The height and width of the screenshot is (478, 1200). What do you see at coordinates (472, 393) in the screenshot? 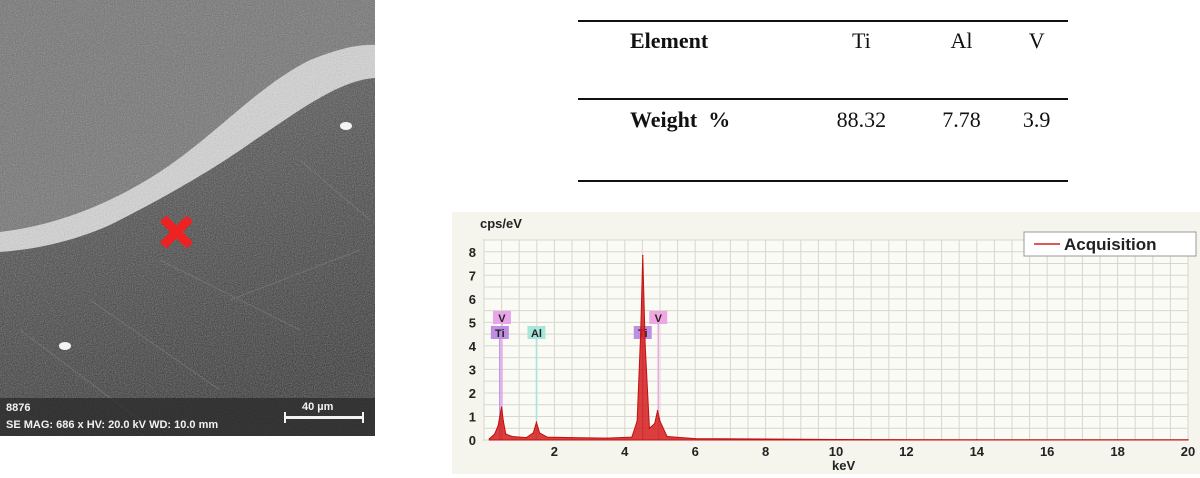
I see `y-tick-label: 2` at bounding box center [472, 393].